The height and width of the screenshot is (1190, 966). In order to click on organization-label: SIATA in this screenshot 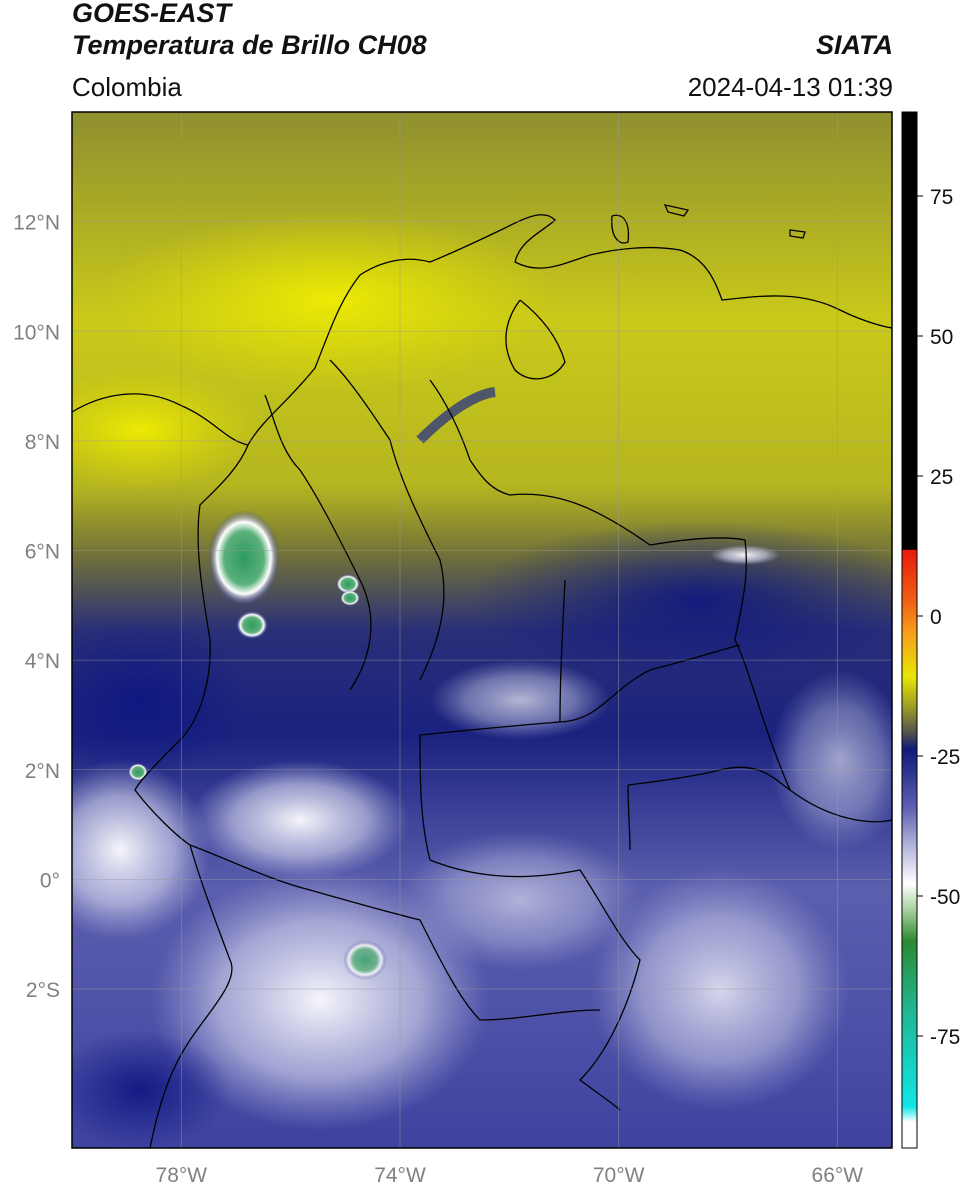, I will do `click(854, 45)`.